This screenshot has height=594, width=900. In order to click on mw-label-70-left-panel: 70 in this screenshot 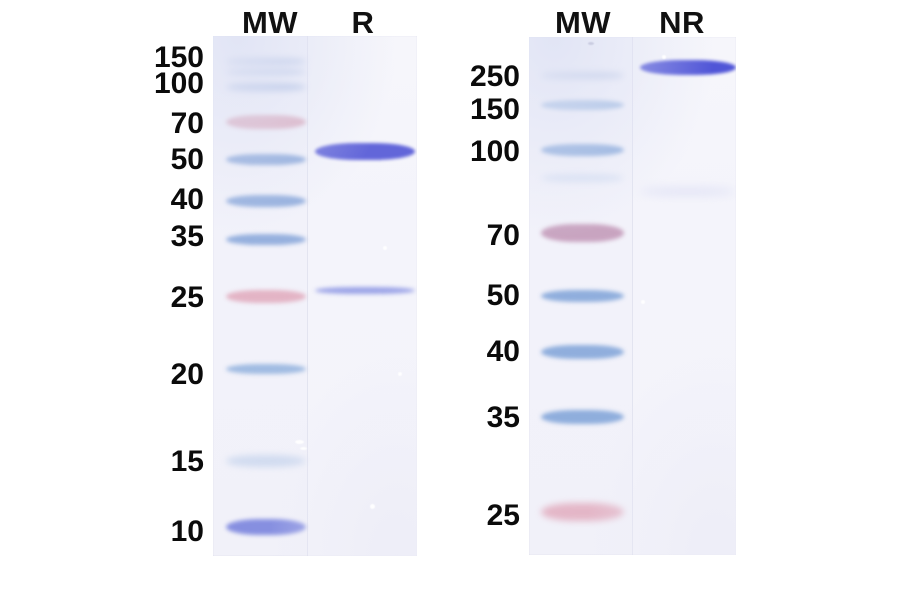, I will do `click(187, 123)`.